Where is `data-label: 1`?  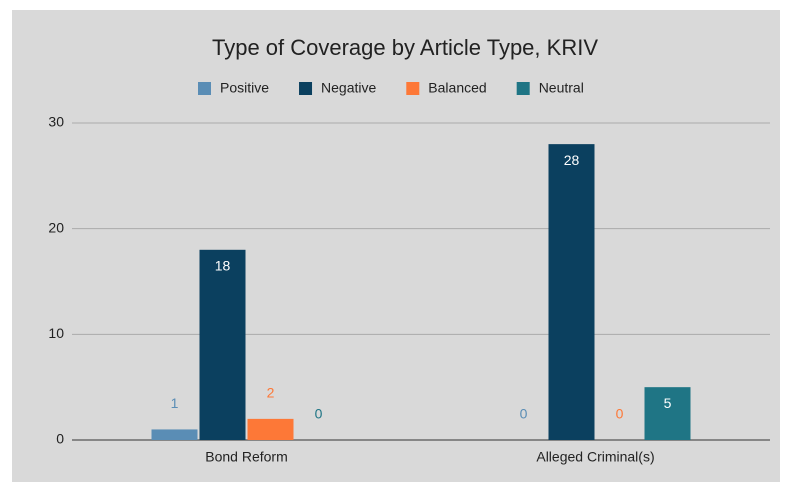 data-label: 1 is located at coordinates (175, 403).